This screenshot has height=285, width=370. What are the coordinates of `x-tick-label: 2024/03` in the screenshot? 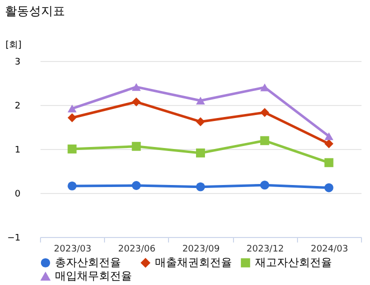 It's located at (329, 249).